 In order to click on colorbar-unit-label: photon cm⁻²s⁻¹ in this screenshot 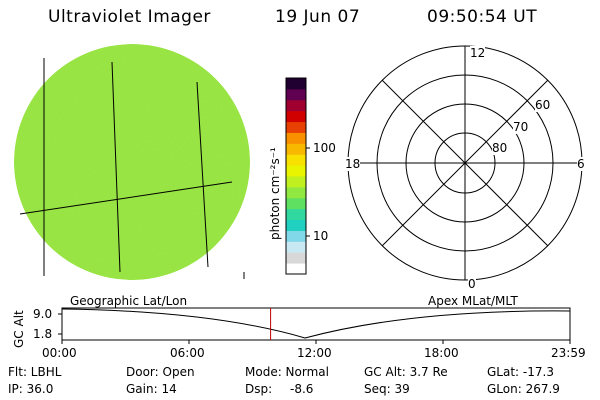, I will do `click(275, 193)`.